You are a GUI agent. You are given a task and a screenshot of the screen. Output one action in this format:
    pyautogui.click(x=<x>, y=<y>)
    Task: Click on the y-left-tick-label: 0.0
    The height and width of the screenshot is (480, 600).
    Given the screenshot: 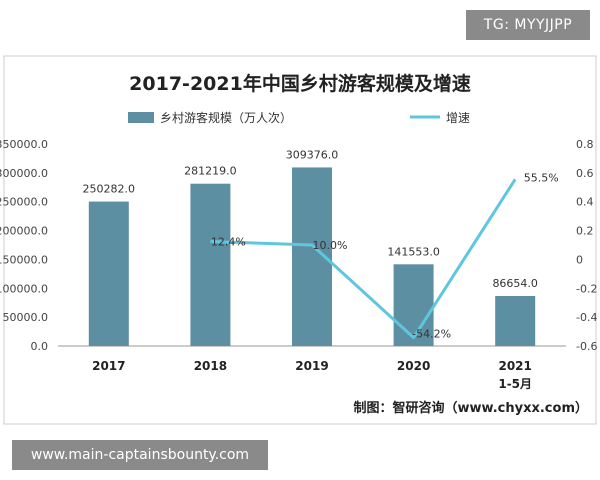 What is the action you would take?
    pyautogui.click(x=40, y=346)
    